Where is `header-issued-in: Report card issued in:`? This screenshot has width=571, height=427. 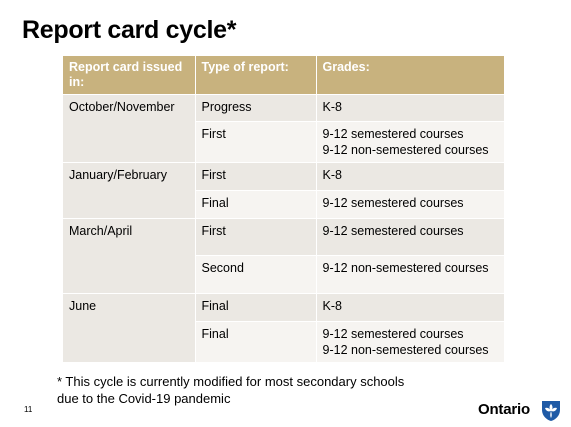 header-issued-in: Report card issued in: is located at coordinates (129, 75).